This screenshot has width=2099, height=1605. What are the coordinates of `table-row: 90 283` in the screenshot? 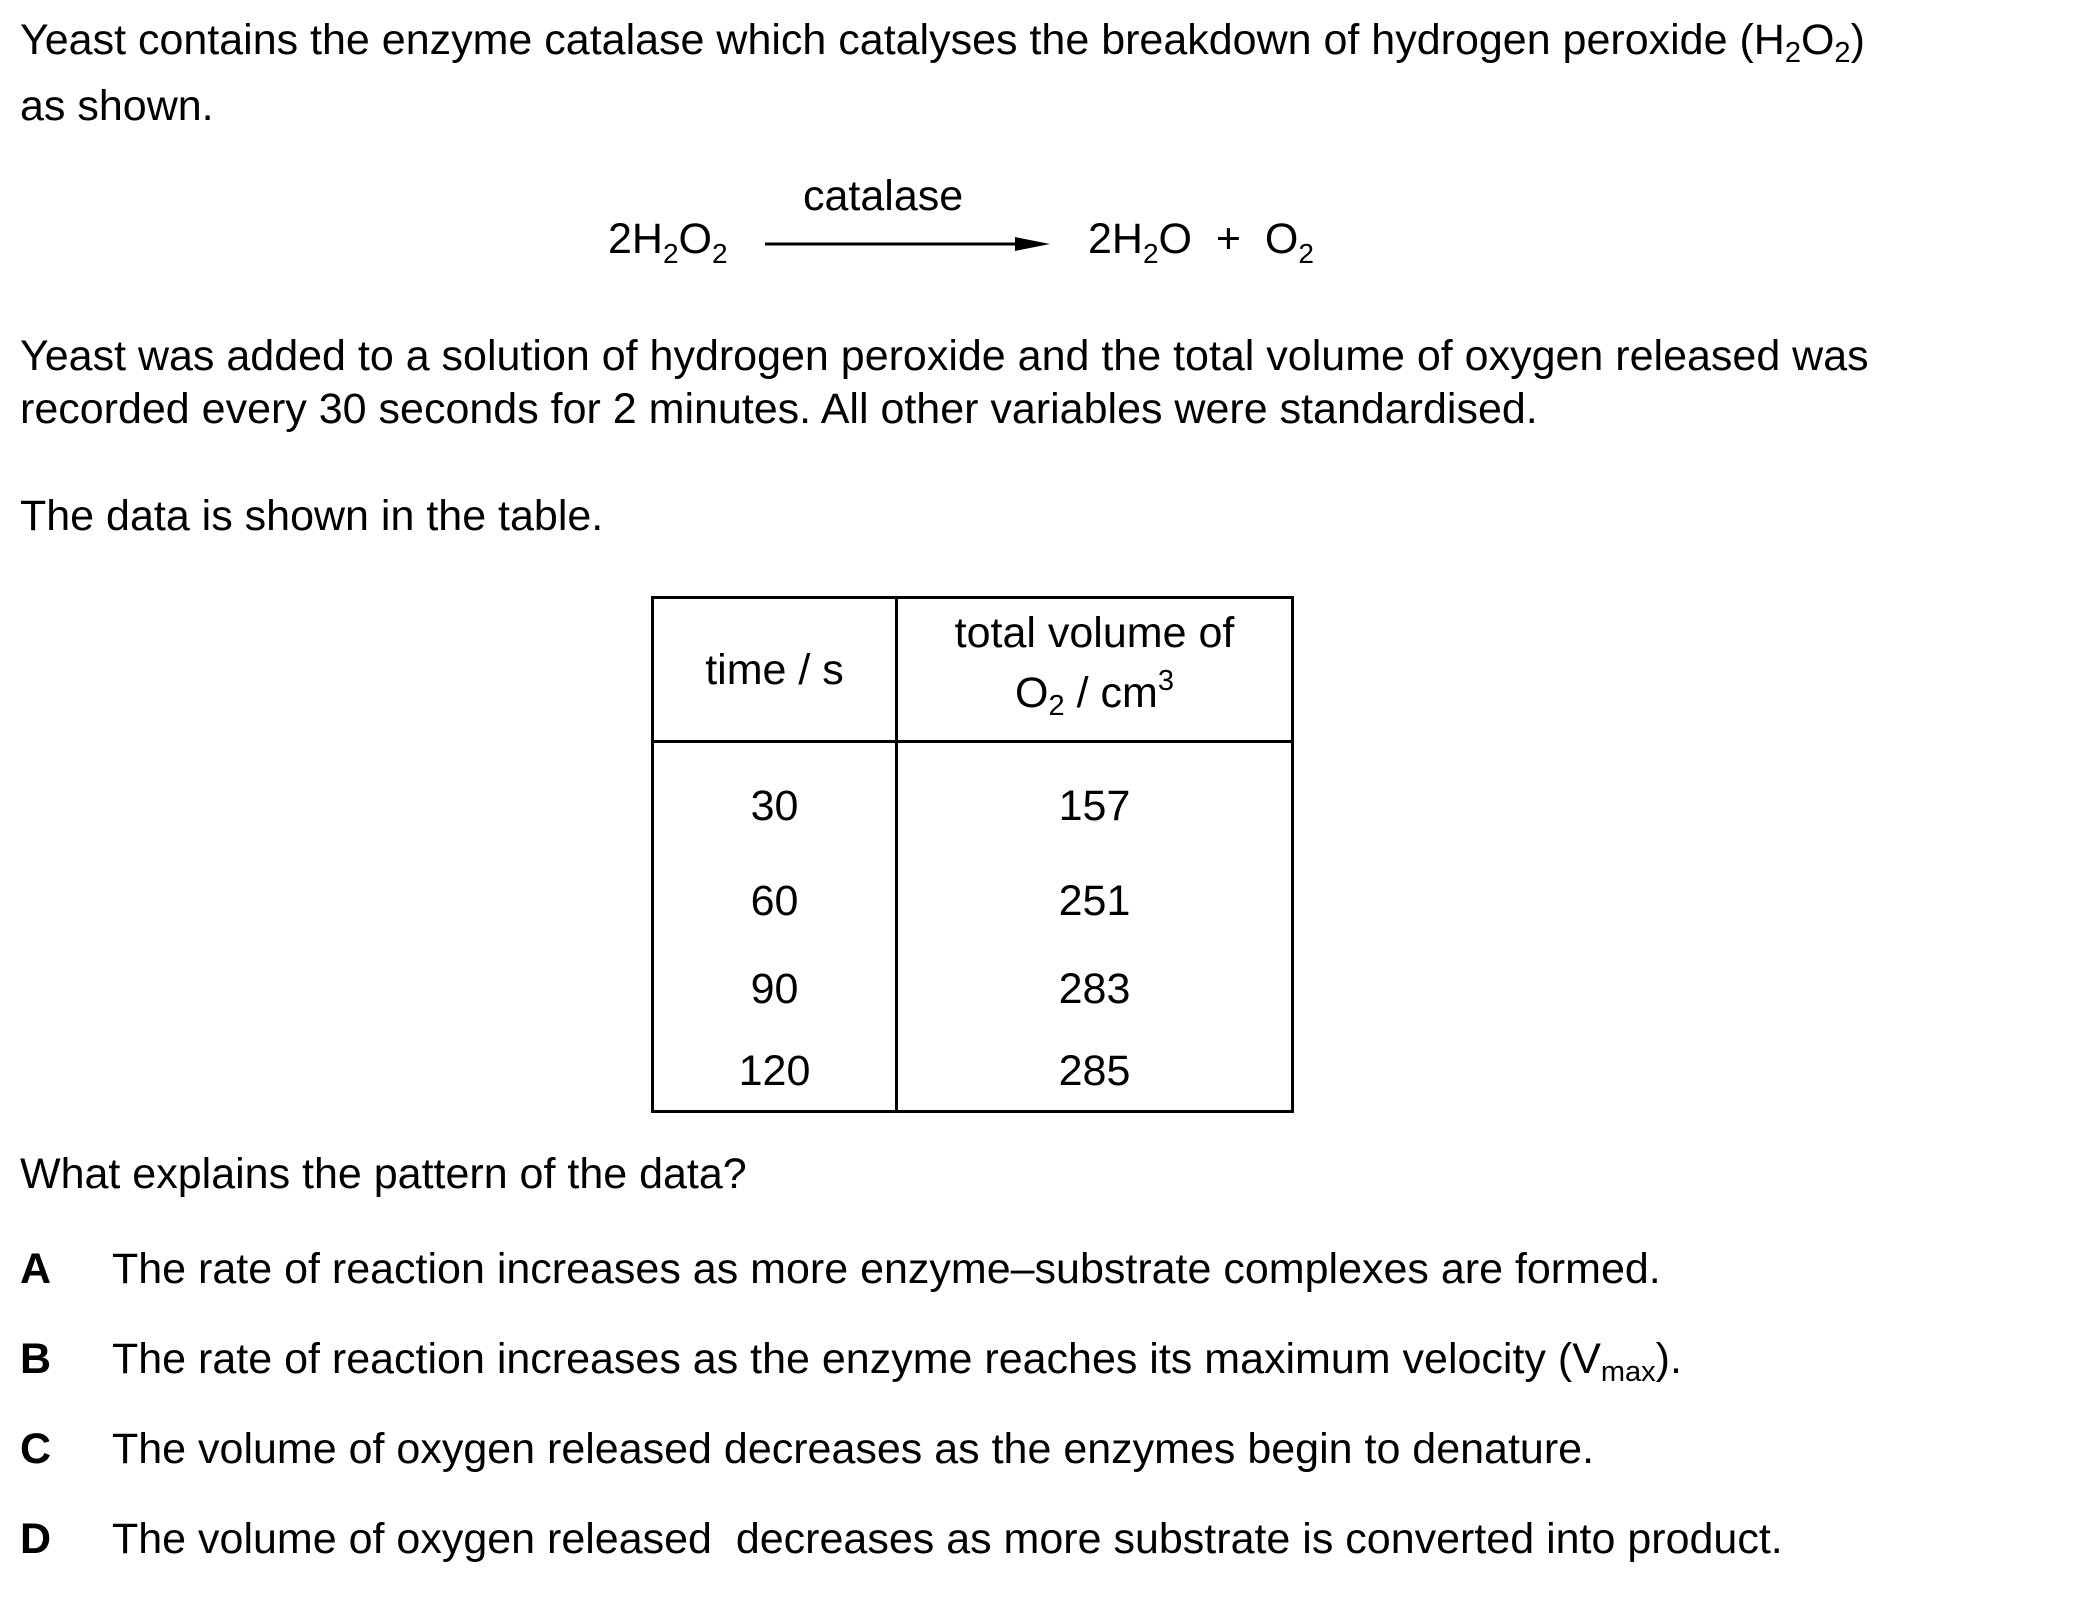 It's located at (972, 989).